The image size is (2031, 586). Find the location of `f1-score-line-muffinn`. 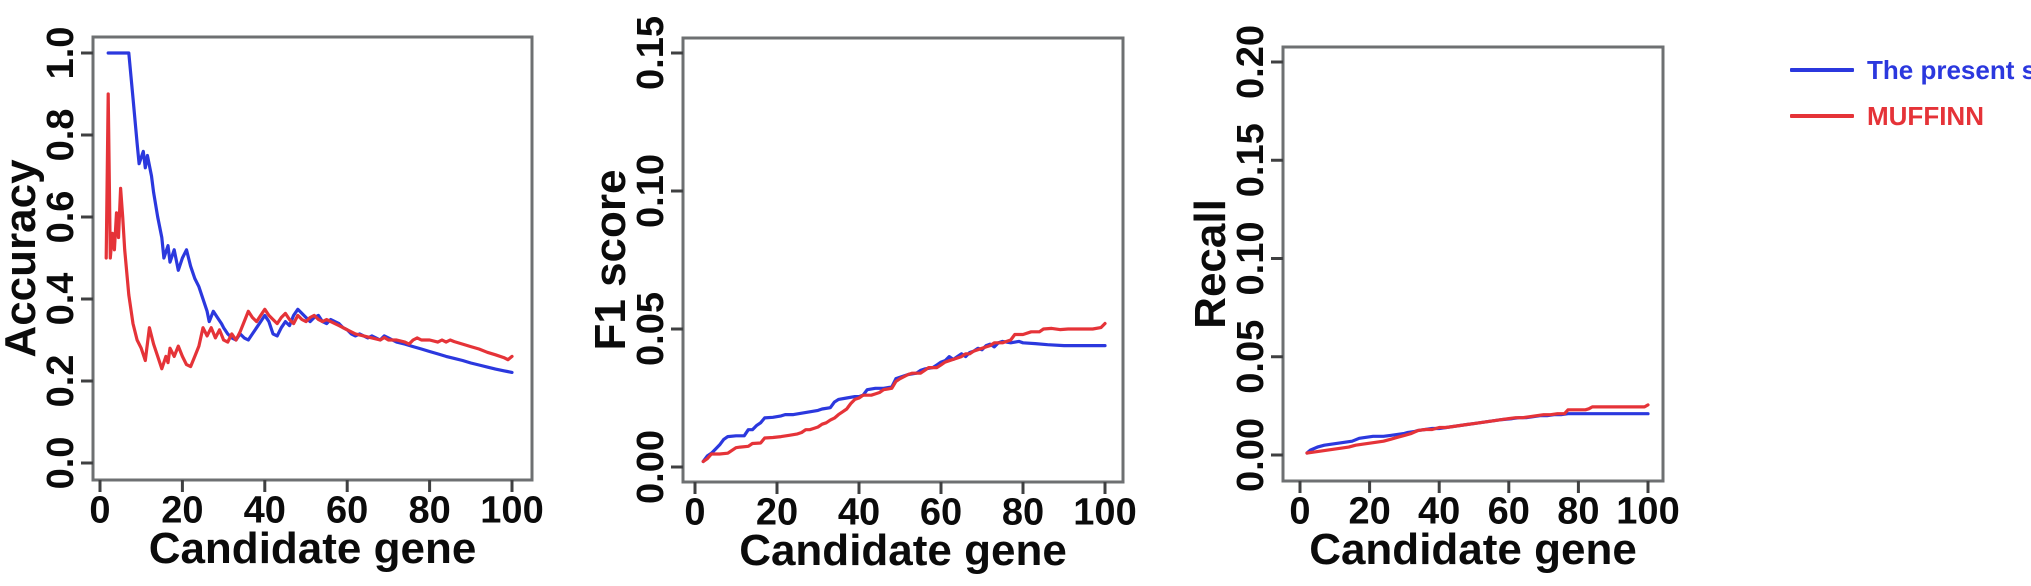

f1-score-line-muffinn is located at coordinates (904, 392).